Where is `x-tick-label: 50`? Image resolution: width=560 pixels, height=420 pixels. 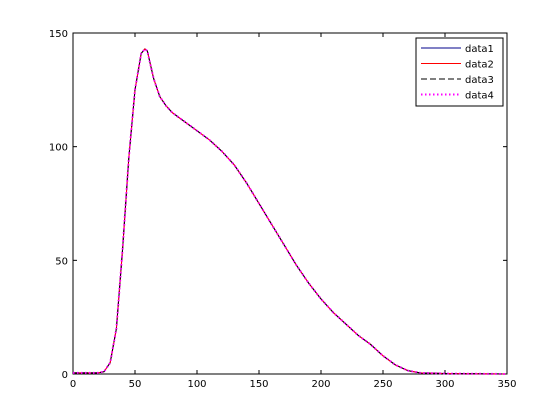
x-tick-label: 50 is located at coordinates (135, 384).